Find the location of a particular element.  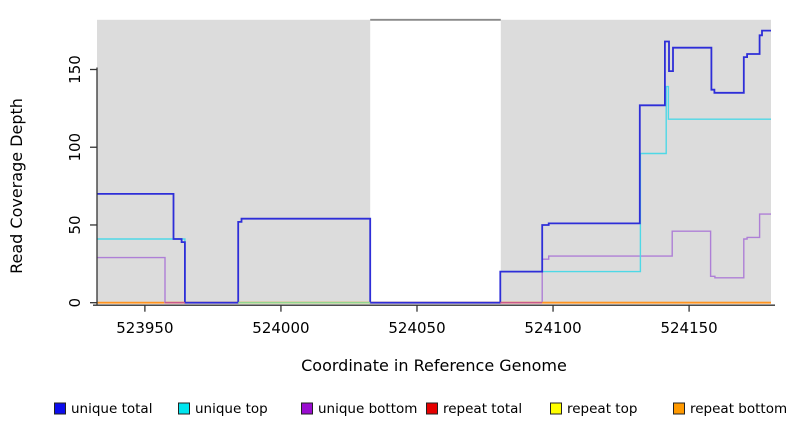

x-tick-label: 524150 is located at coordinates (688, 328).